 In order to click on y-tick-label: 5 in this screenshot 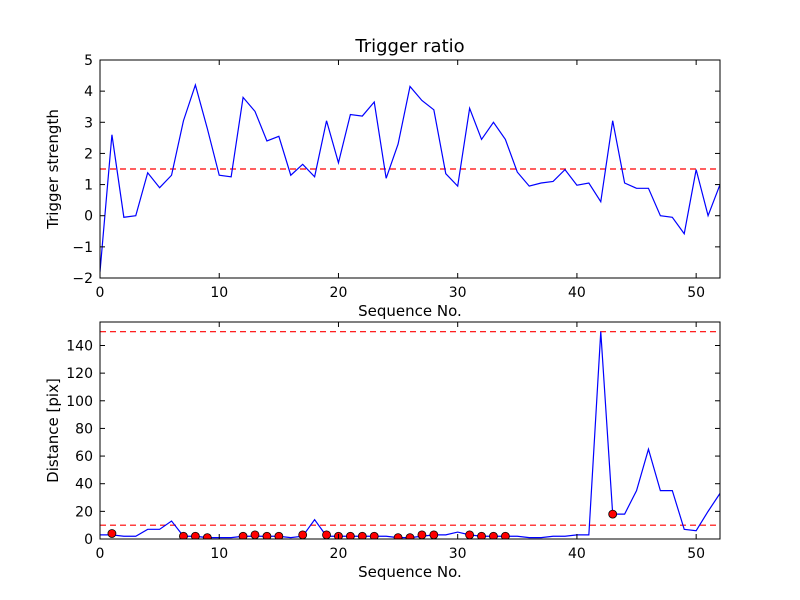, I will do `click(88, 61)`.